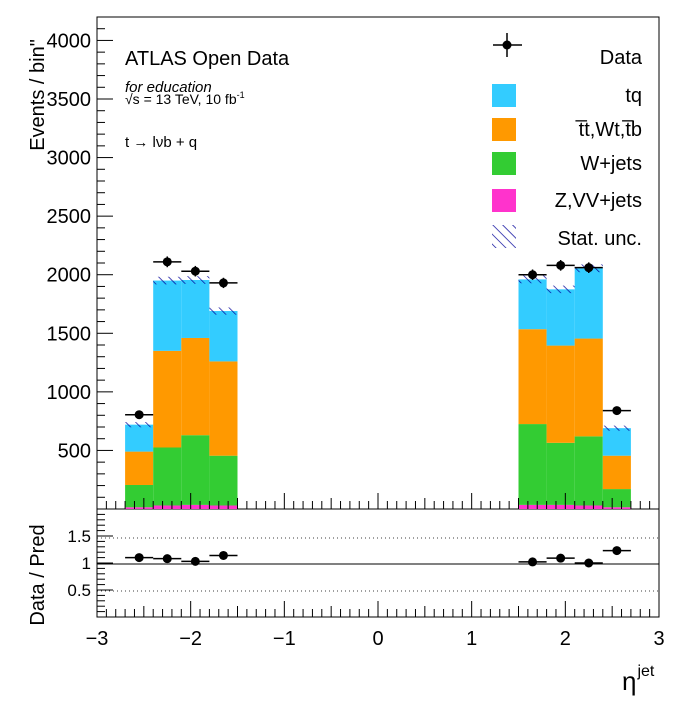 The height and width of the screenshot is (727, 696). What do you see at coordinates (190, 639) in the screenshot?
I see `x-tick-label: −2` at bounding box center [190, 639].